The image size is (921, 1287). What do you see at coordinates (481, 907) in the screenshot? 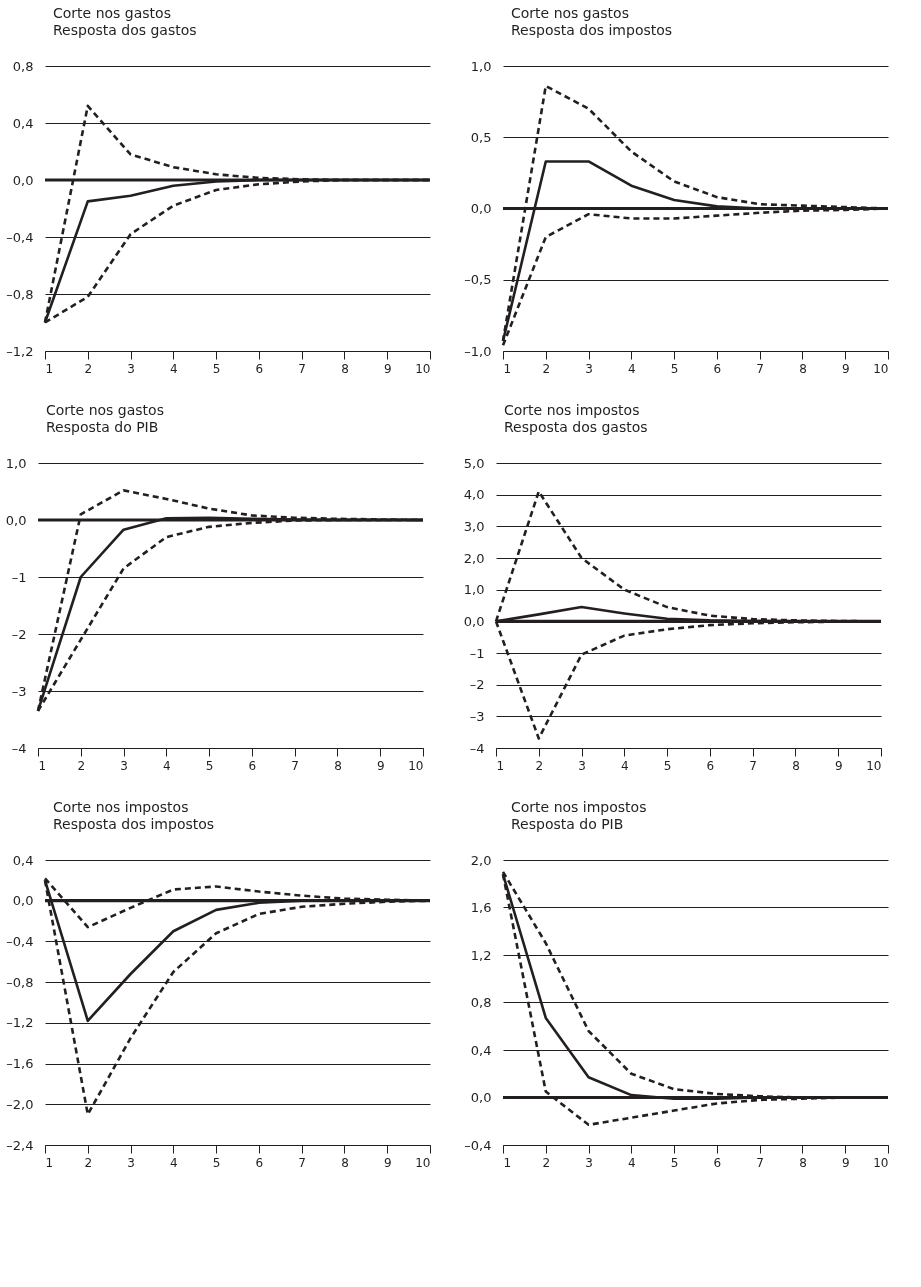
I see `y-tick-label: 1,6` at bounding box center [481, 907].